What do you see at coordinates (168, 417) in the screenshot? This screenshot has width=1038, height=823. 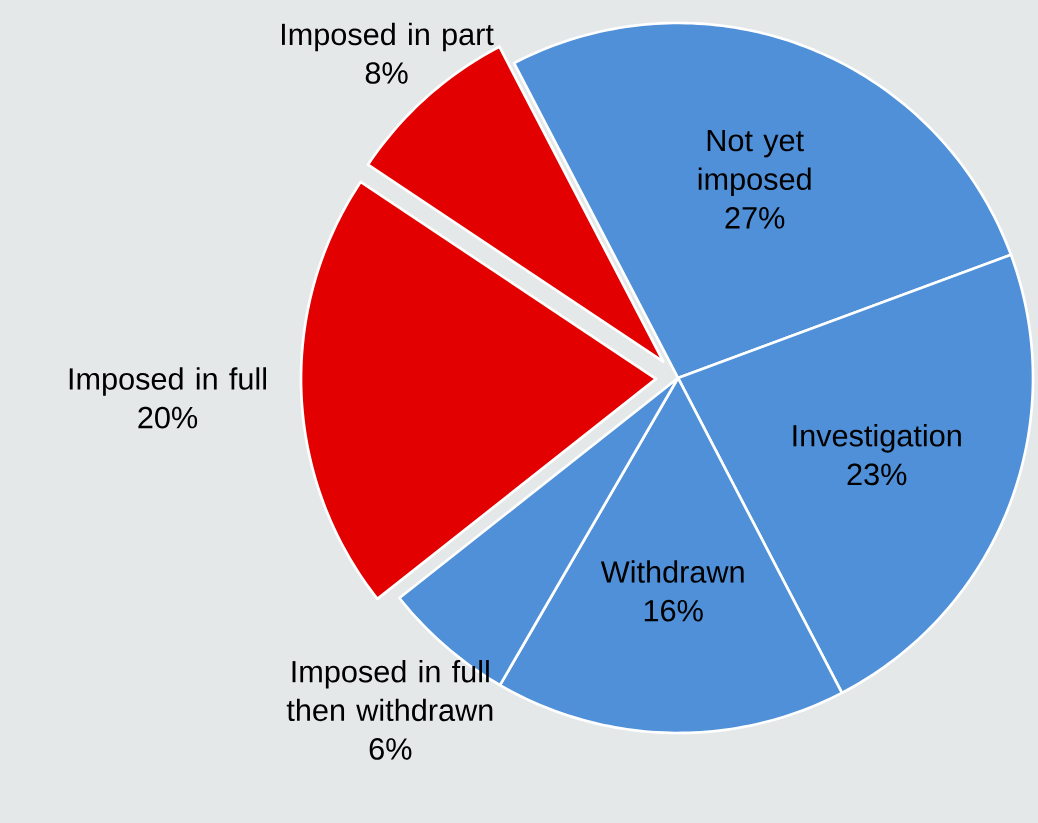 I see `data-label: 20%` at bounding box center [168, 417].